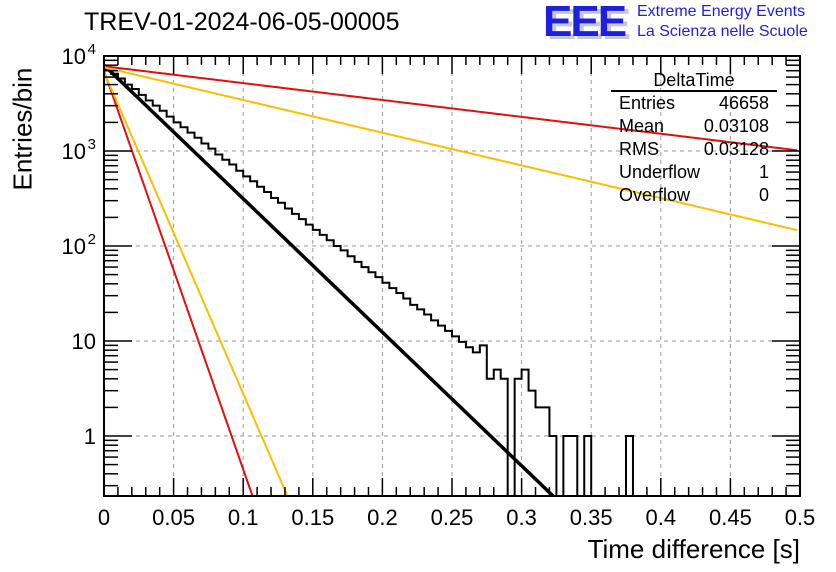  Describe the element at coordinates (242, 22) in the screenshot. I see `chart-title: TREV-01-2024-06-05-00005` at that location.